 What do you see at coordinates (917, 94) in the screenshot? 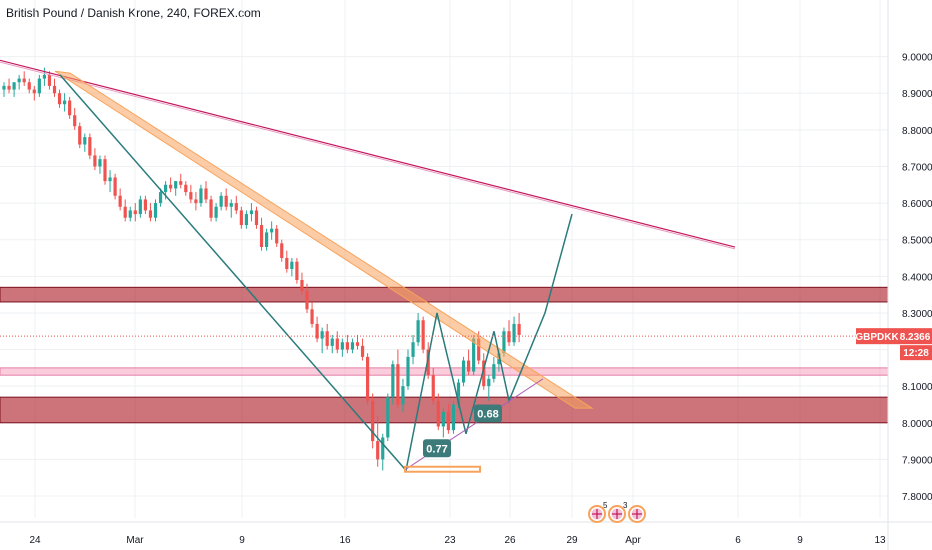
I see `y-tick-label: 8.9000` at bounding box center [917, 94].